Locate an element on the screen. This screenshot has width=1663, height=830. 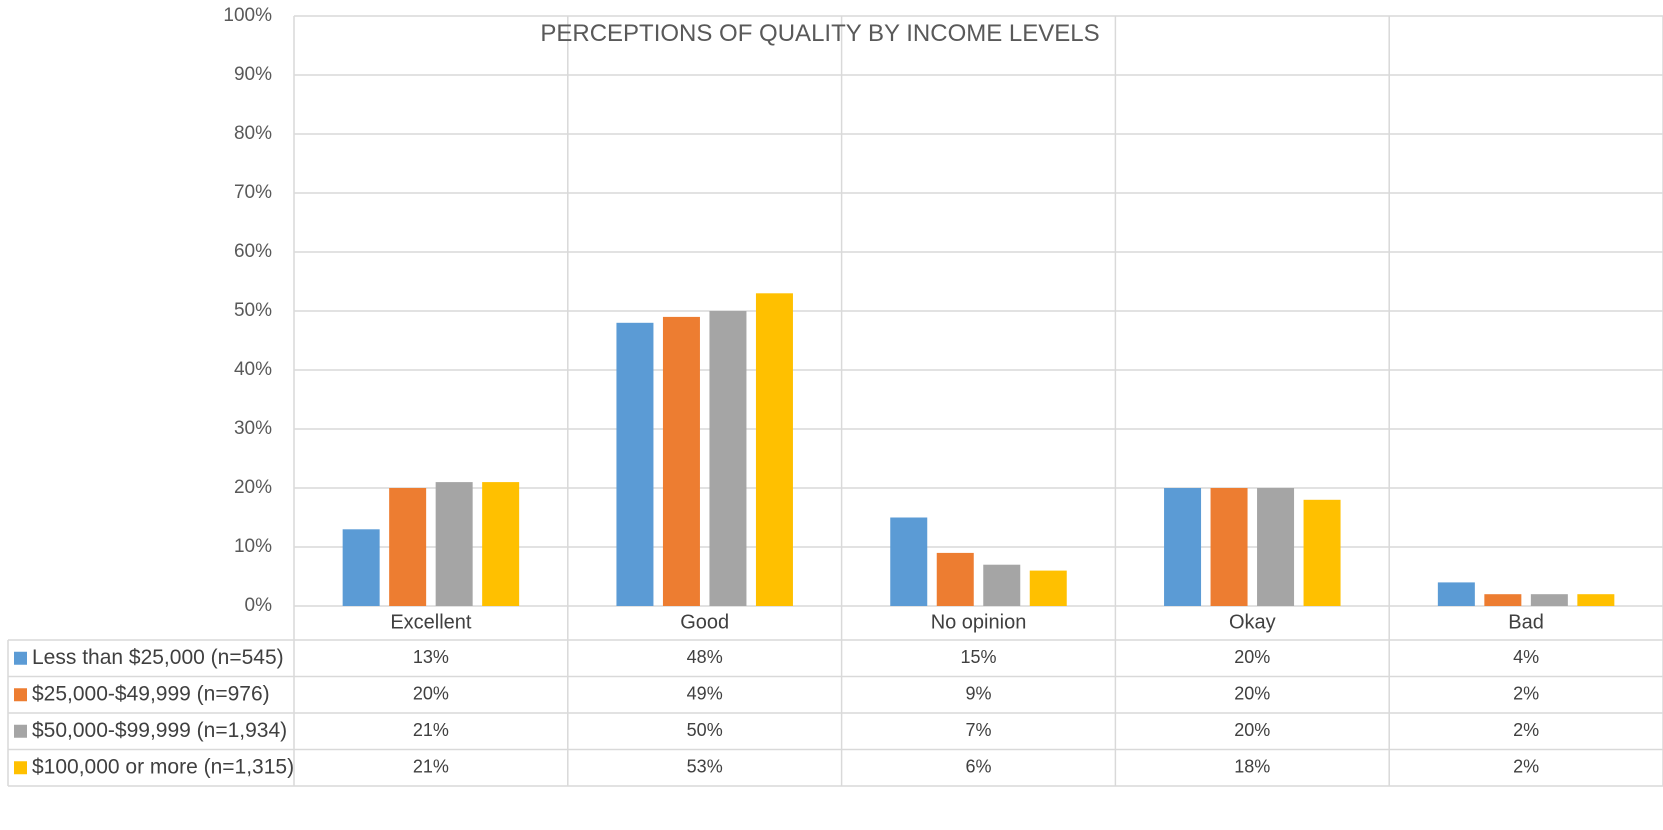
data-table-cell: 48% is located at coordinates (705, 657).